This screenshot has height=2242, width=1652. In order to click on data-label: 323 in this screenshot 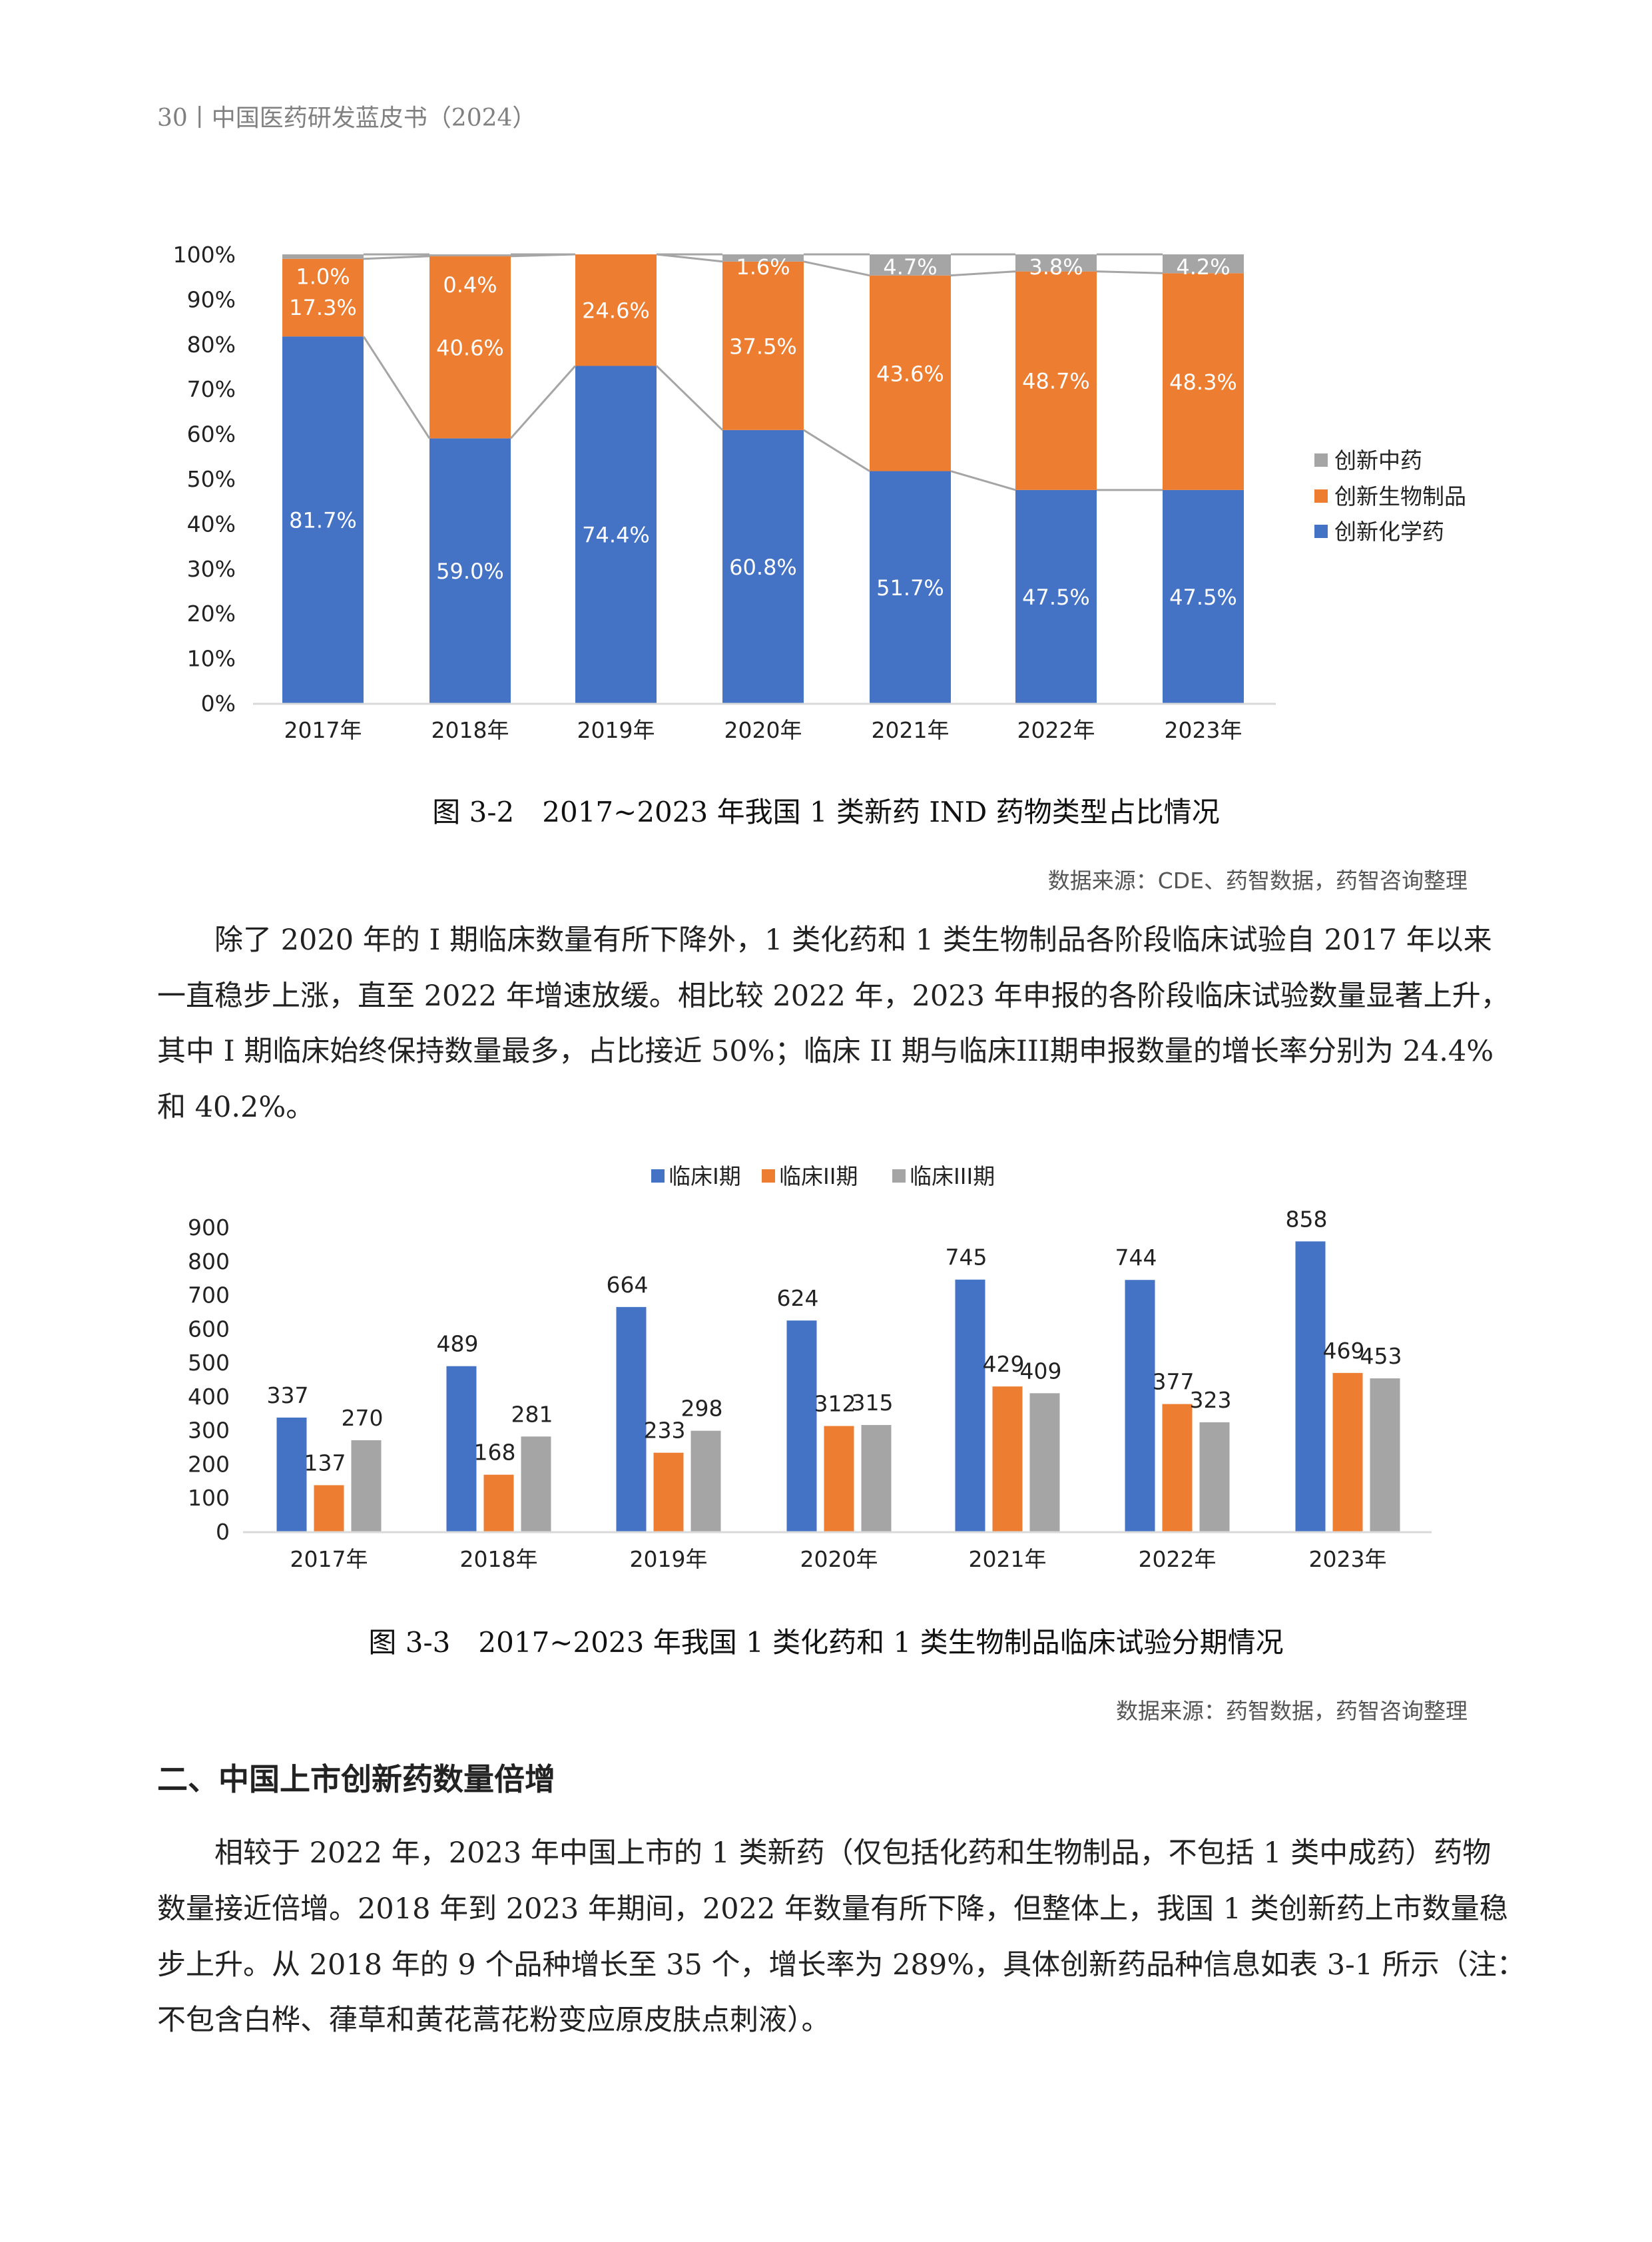, I will do `click(1211, 1400)`.